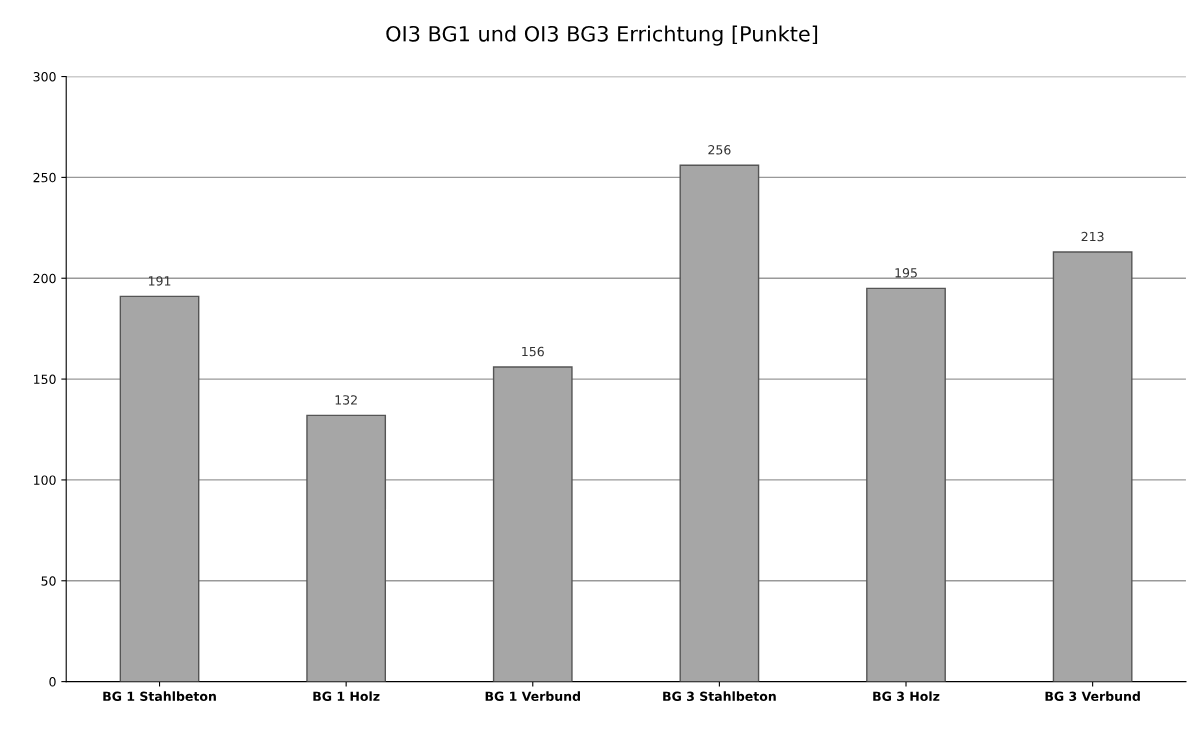  Describe the element at coordinates (719, 696) in the screenshot. I see `x-tick-label: BG 3 Stahlbeton` at that location.